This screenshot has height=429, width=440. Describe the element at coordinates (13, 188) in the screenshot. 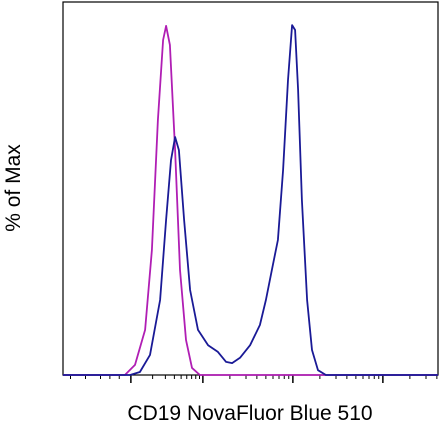

I see `y-axis-label: % of Max` at that location.